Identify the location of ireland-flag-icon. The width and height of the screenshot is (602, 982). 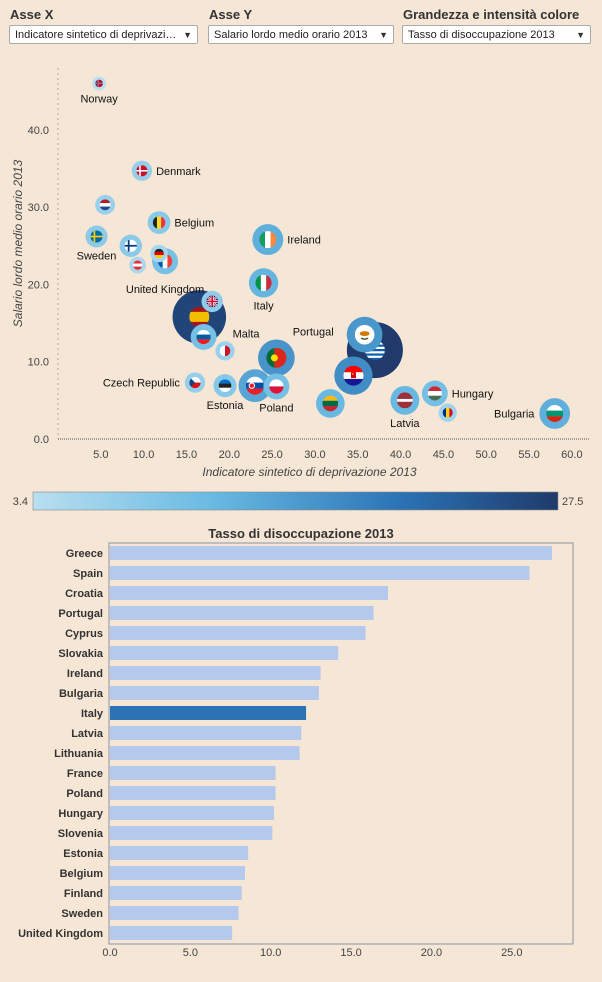
(268, 240).